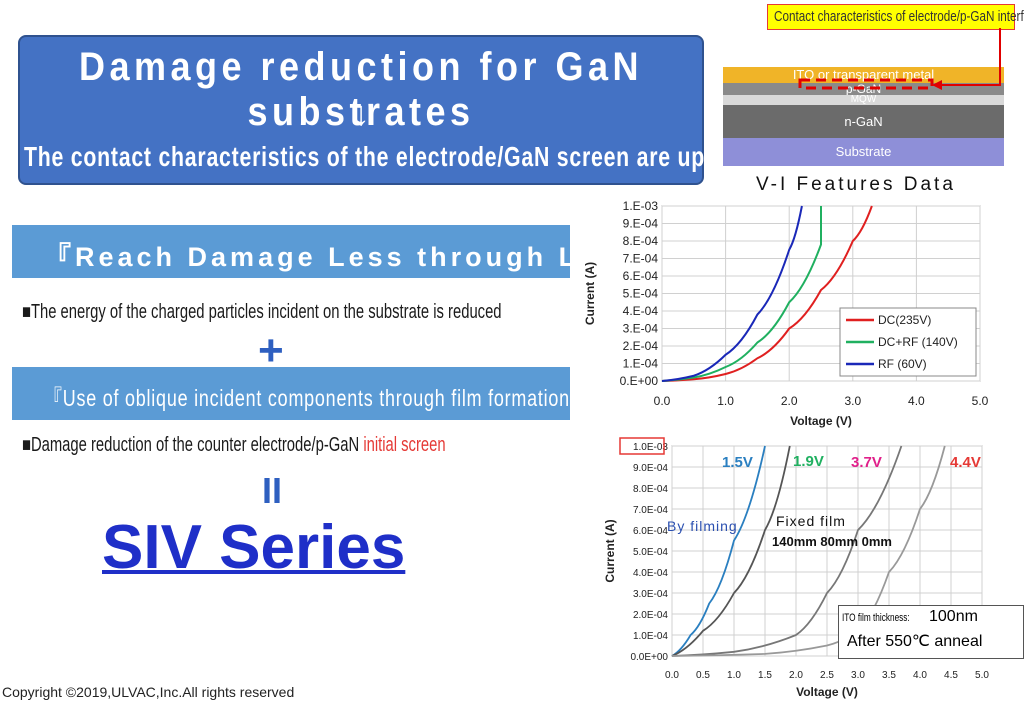 The height and width of the screenshot is (703, 1024). I want to click on legend-entry: DC+RF (140V), so click(918, 342).